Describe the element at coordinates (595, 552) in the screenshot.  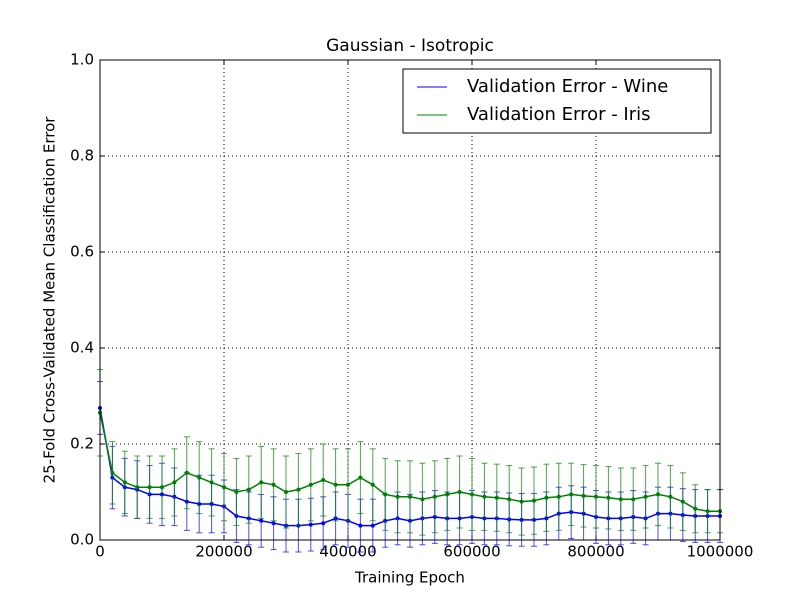
I see `x-tick-label: 800000` at that location.